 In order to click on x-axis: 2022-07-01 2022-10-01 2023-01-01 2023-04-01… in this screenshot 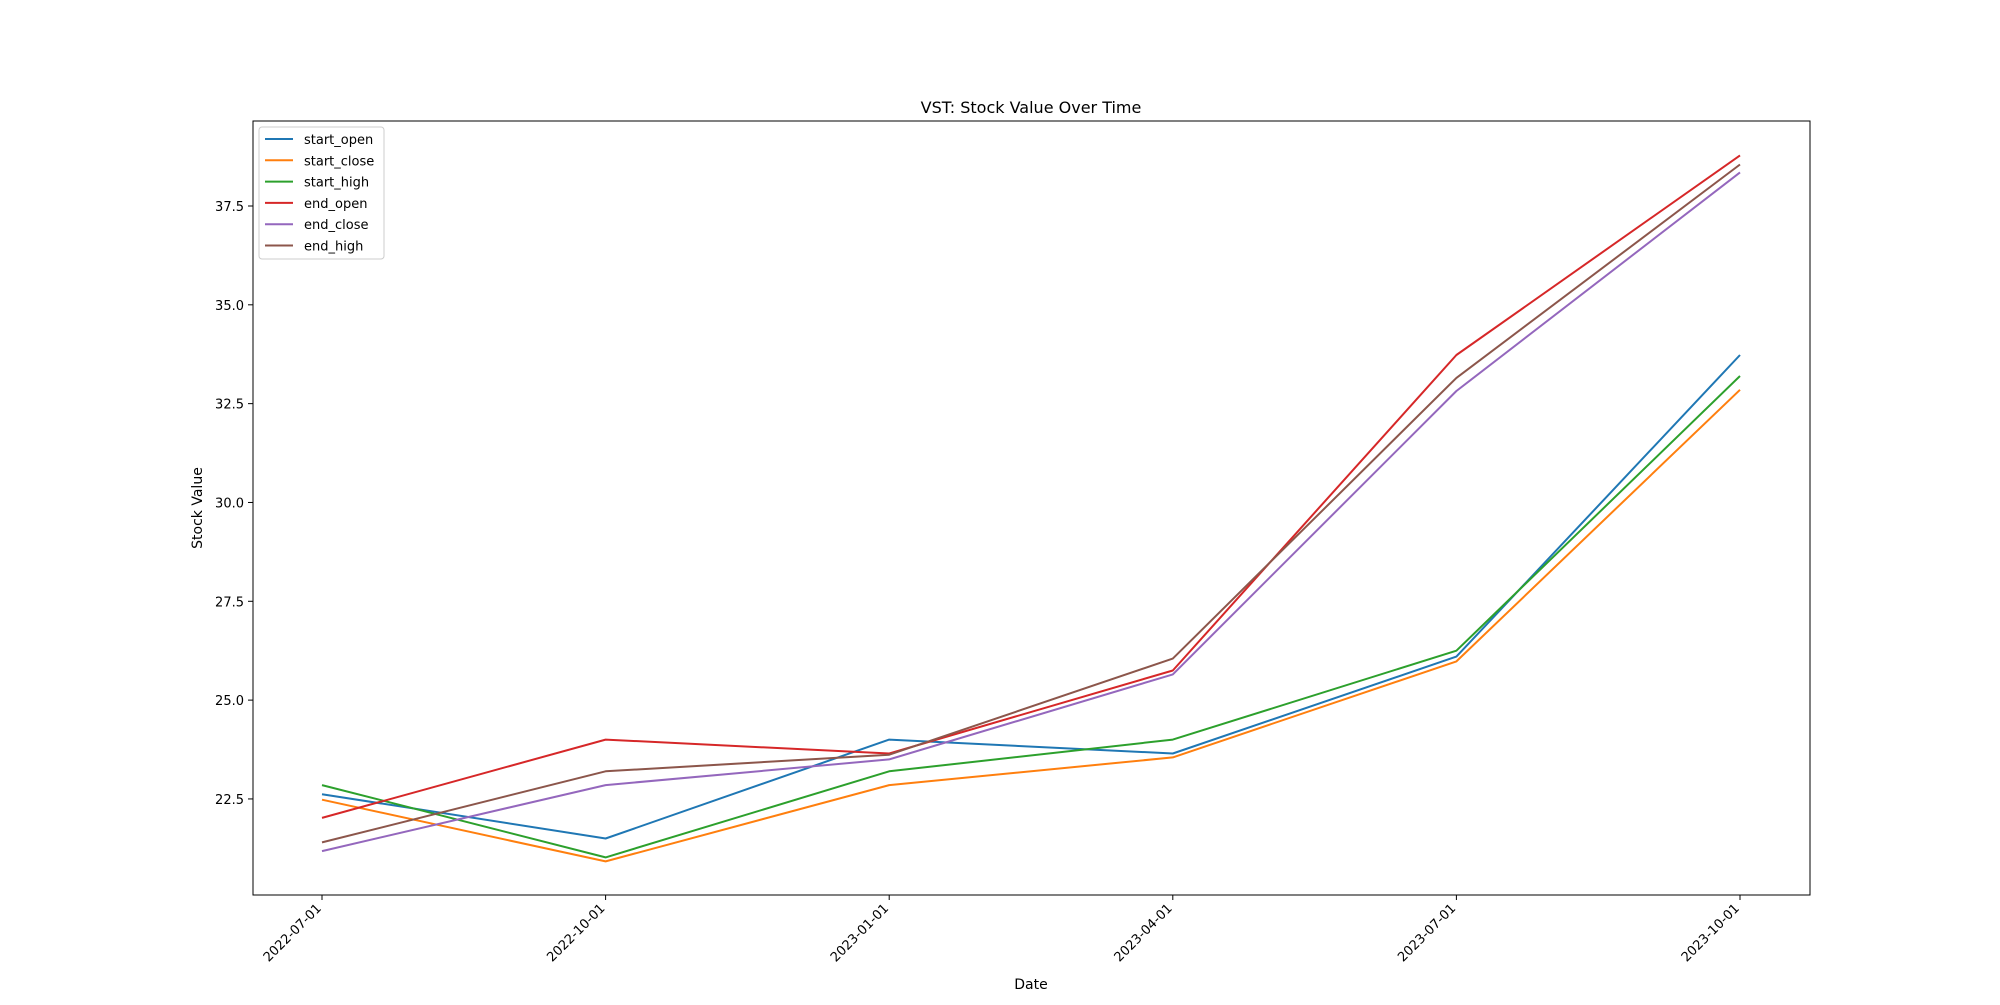, I will do `click(1002, 930)`.